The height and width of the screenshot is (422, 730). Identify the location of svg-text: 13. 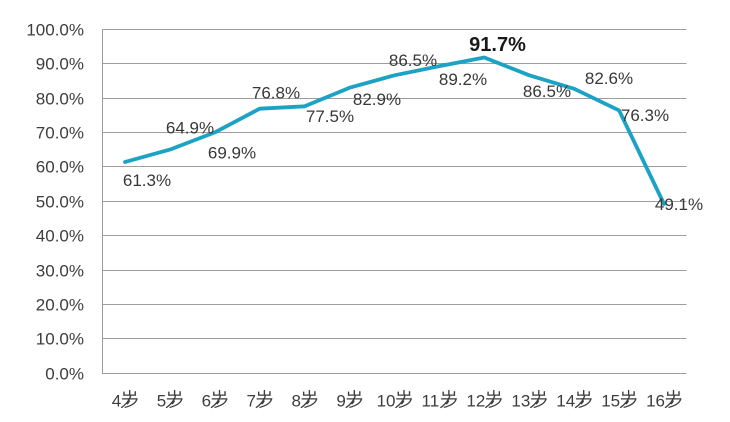
(520, 401).